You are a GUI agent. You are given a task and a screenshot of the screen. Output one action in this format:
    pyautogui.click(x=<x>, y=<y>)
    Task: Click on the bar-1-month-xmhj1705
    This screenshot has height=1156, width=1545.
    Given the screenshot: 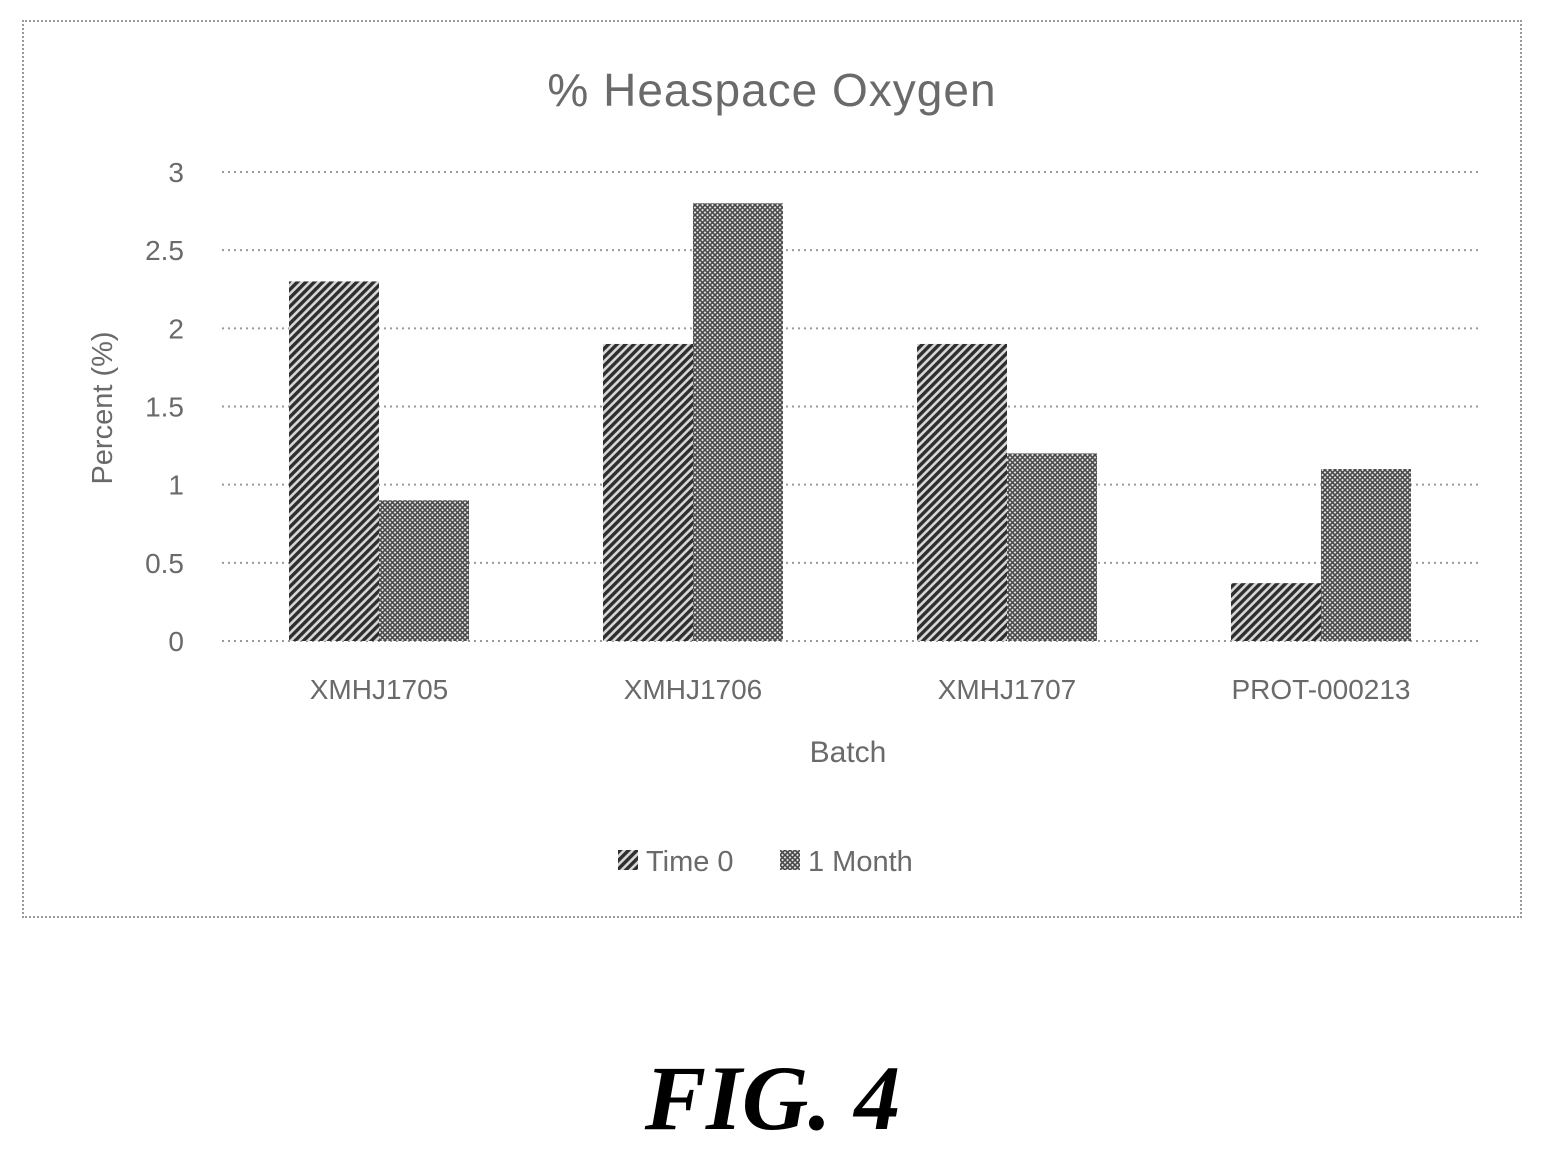 What is the action you would take?
    pyautogui.click(x=424, y=570)
    